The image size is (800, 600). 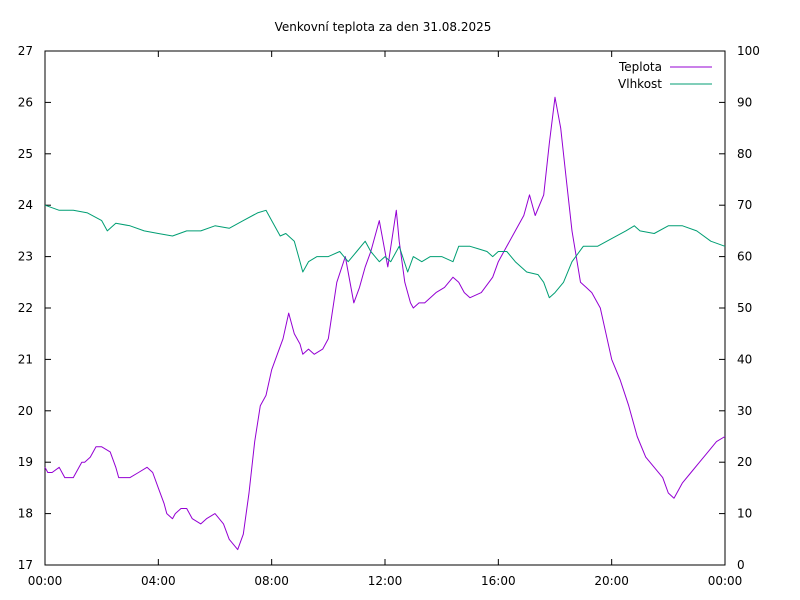 What do you see at coordinates (25, 257) in the screenshot?
I see `y-tick-label: 23` at bounding box center [25, 257].